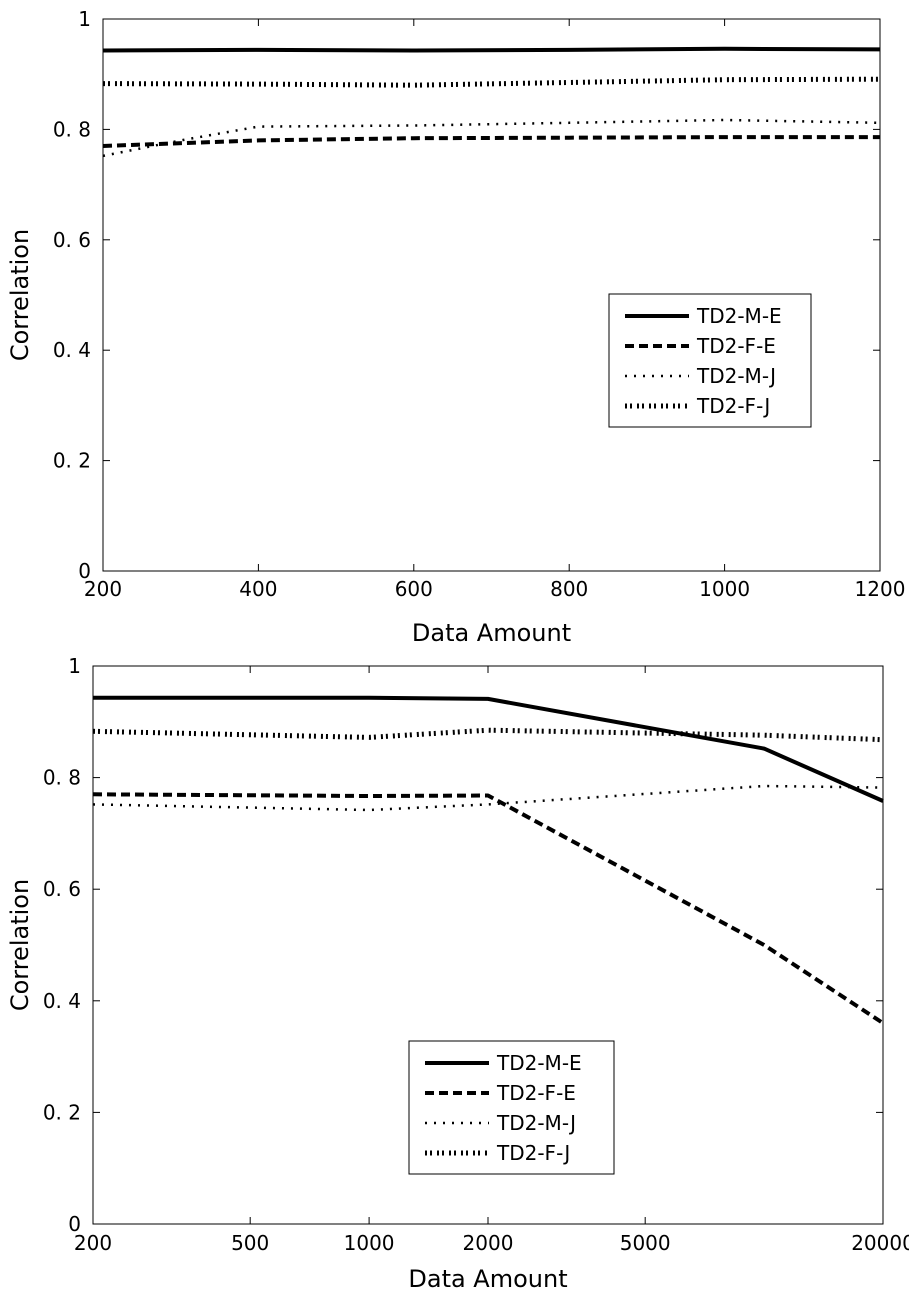 This screenshot has width=909, height=1301. What do you see at coordinates (880, 1243) in the screenshot?
I see `x-tick-label: 20000` at bounding box center [880, 1243].